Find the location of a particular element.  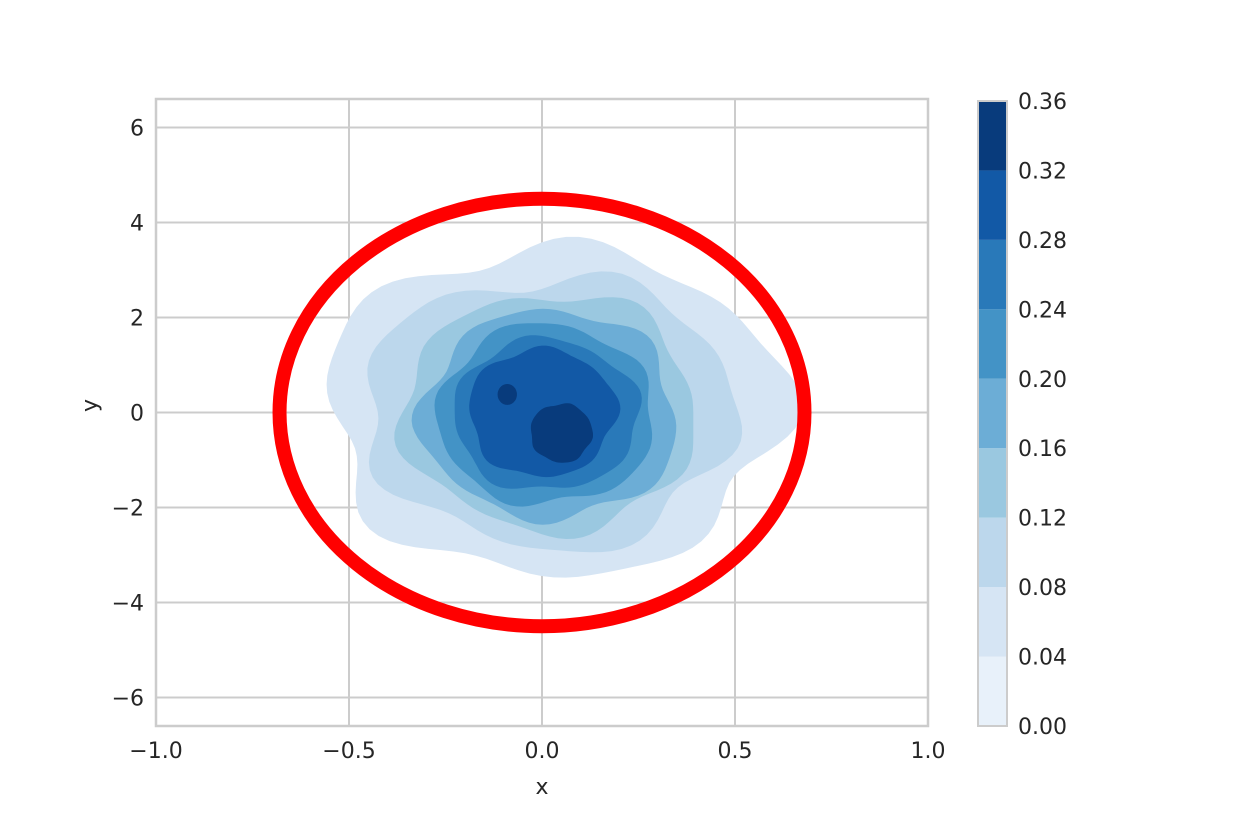

y-tick-label: 0 is located at coordinates (137, 414).